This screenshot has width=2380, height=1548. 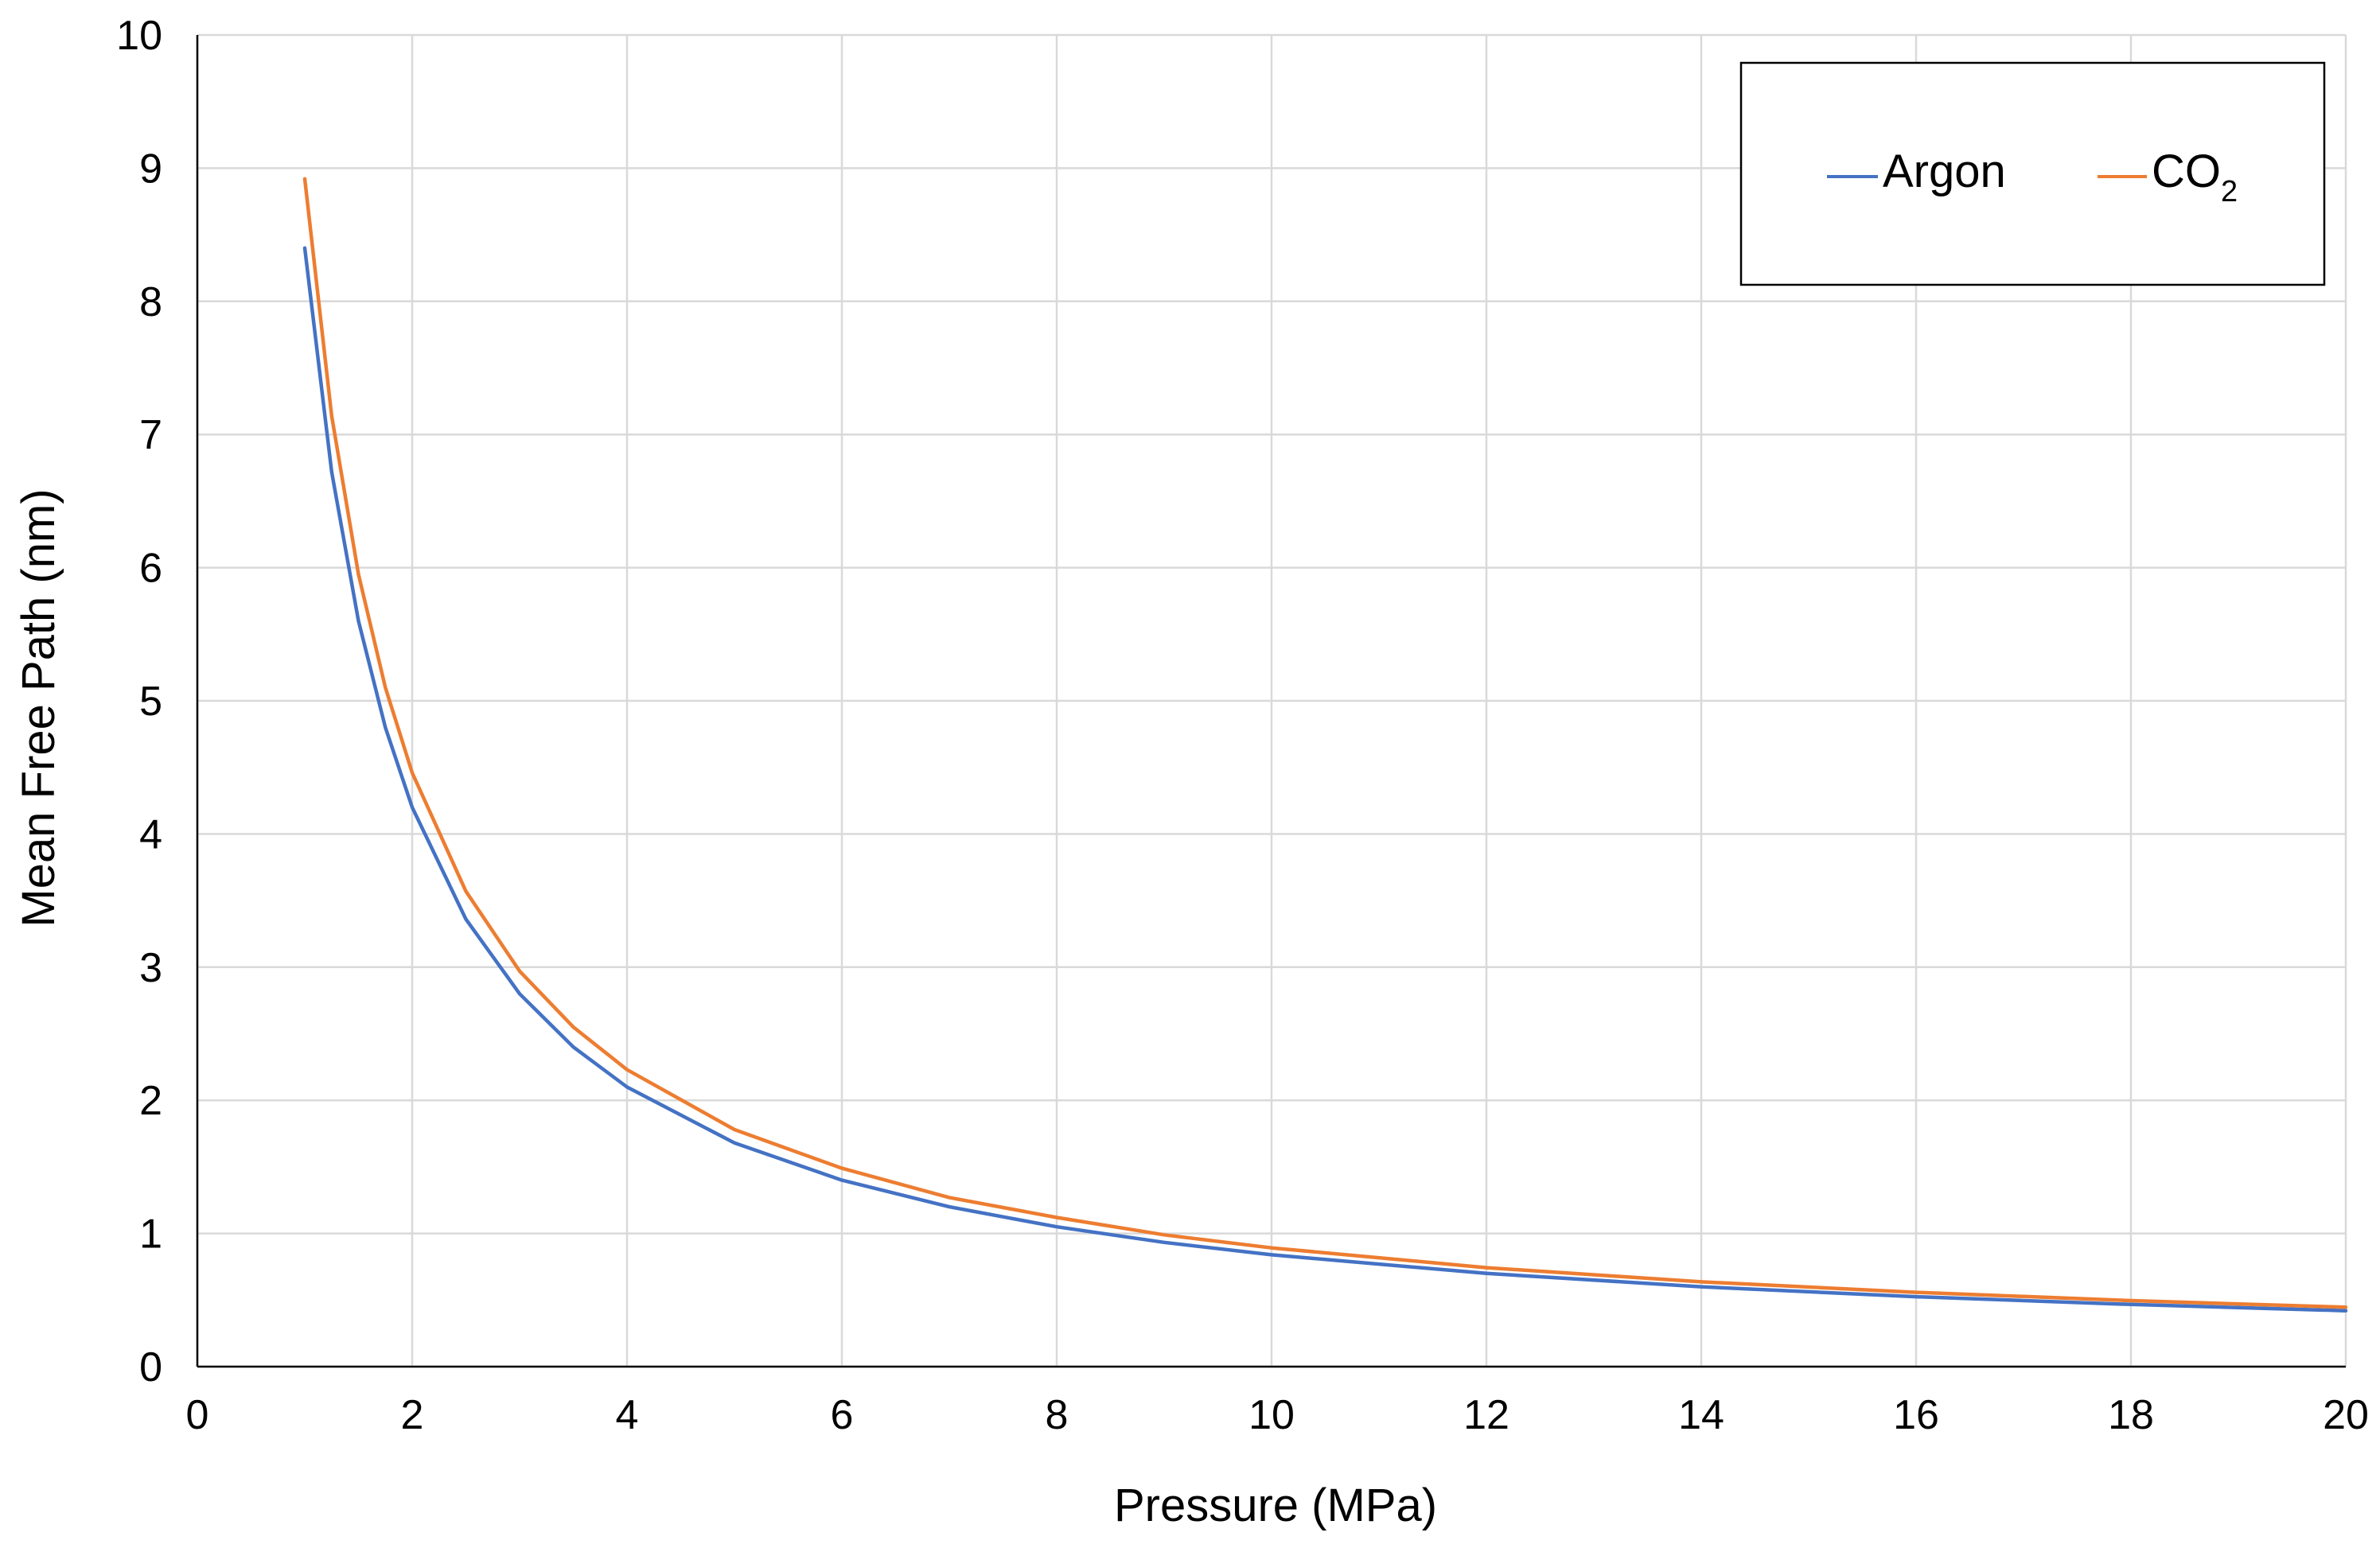 What do you see at coordinates (197, 1415) in the screenshot?
I see `x-tick-label: 0` at bounding box center [197, 1415].